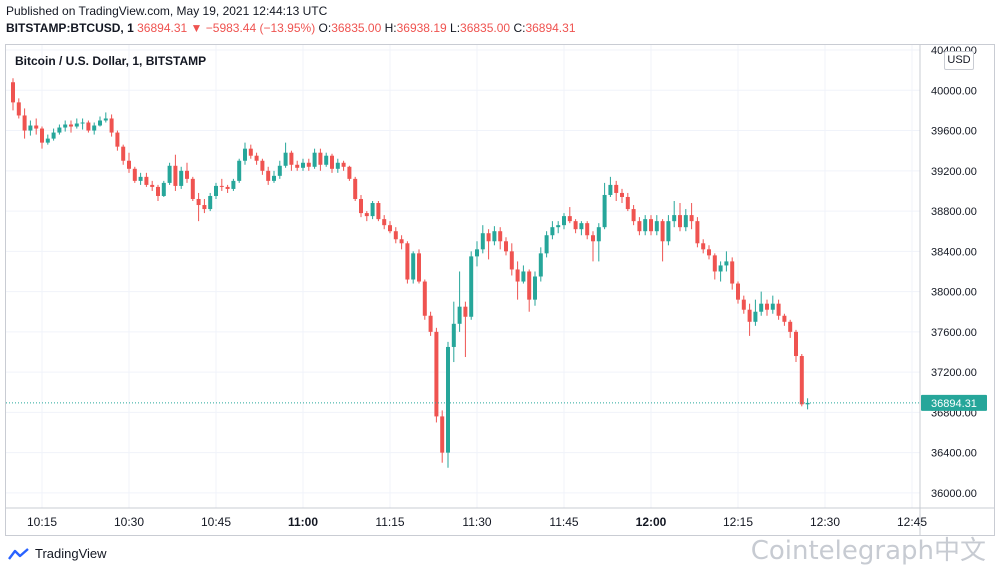  I want to click on low-value: 36835.00, so click(485, 28).